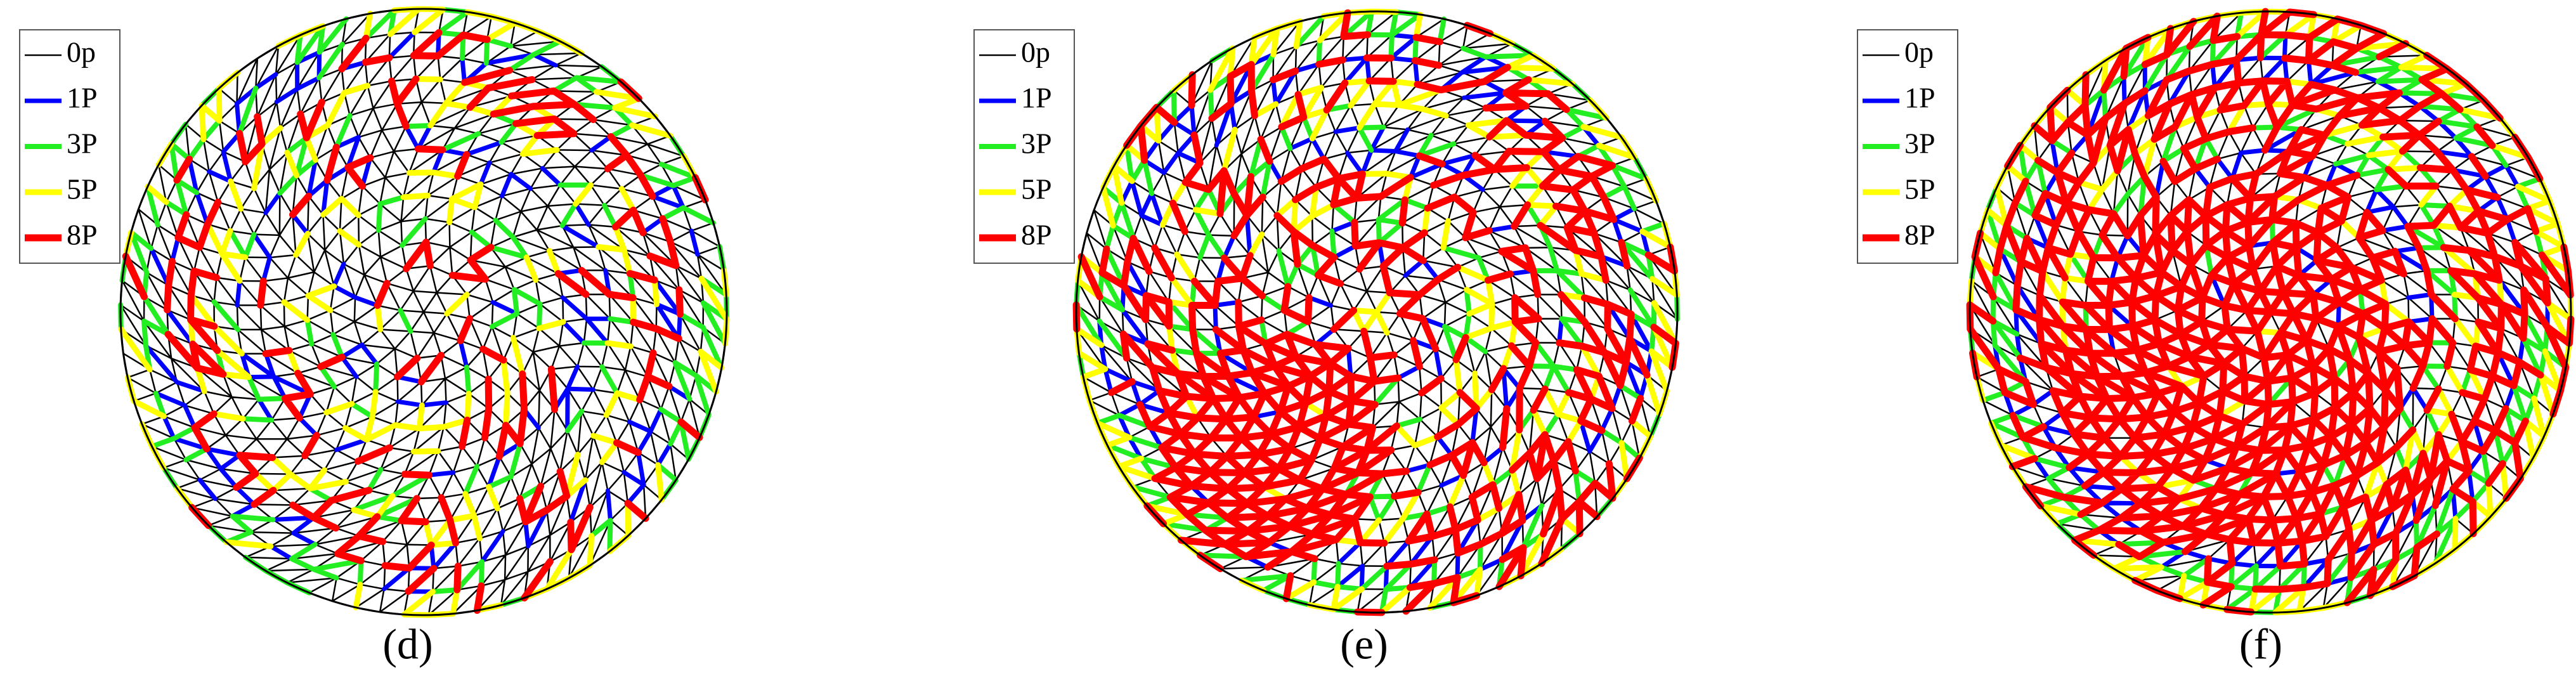 The width and height of the screenshot is (2576, 683). What do you see at coordinates (2260, 644) in the screenshot?
I see `panel-label: (f)` at bounding box center [2260, 644].